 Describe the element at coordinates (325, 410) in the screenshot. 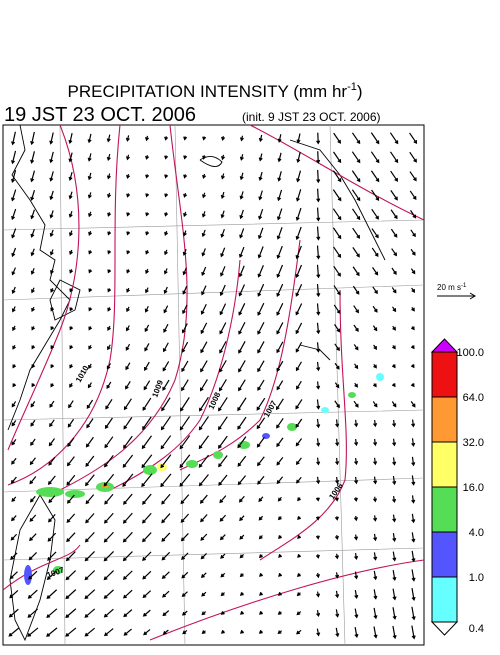

I see `precip-cell` at that location.